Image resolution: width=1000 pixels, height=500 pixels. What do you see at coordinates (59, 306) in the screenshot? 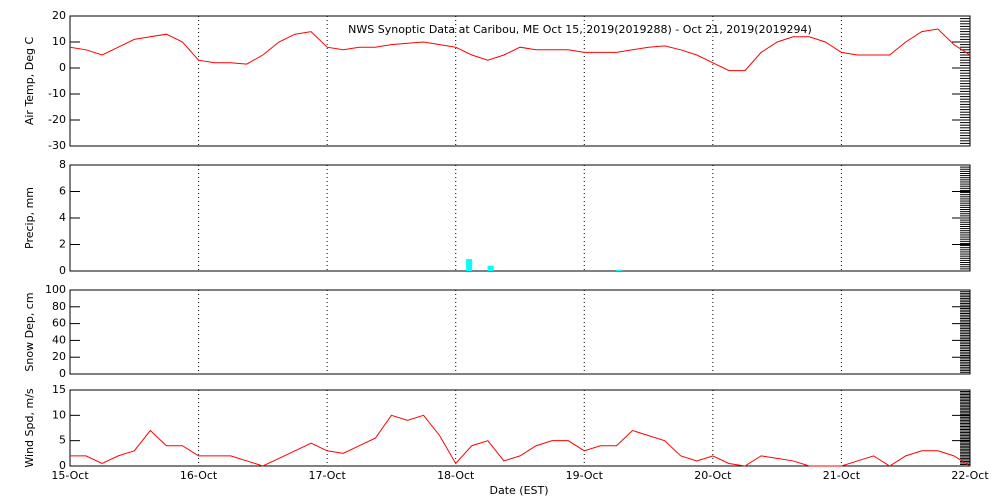
I see `y-tick-label: 80` at bounding box center [59, 306].